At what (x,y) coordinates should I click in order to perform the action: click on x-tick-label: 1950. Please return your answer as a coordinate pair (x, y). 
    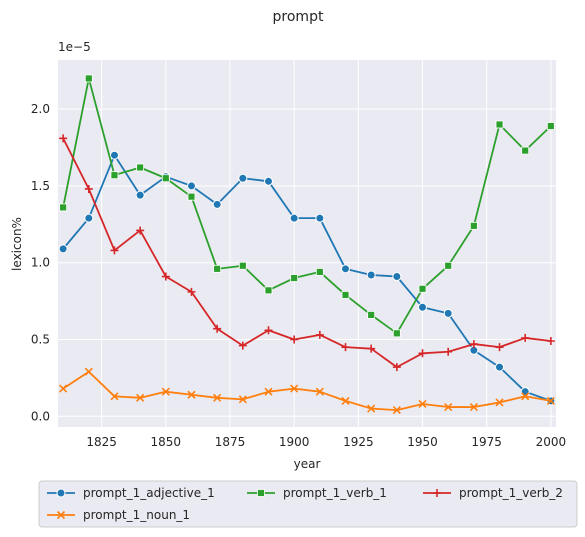
    Looking at the image, I should click on (422, 442).